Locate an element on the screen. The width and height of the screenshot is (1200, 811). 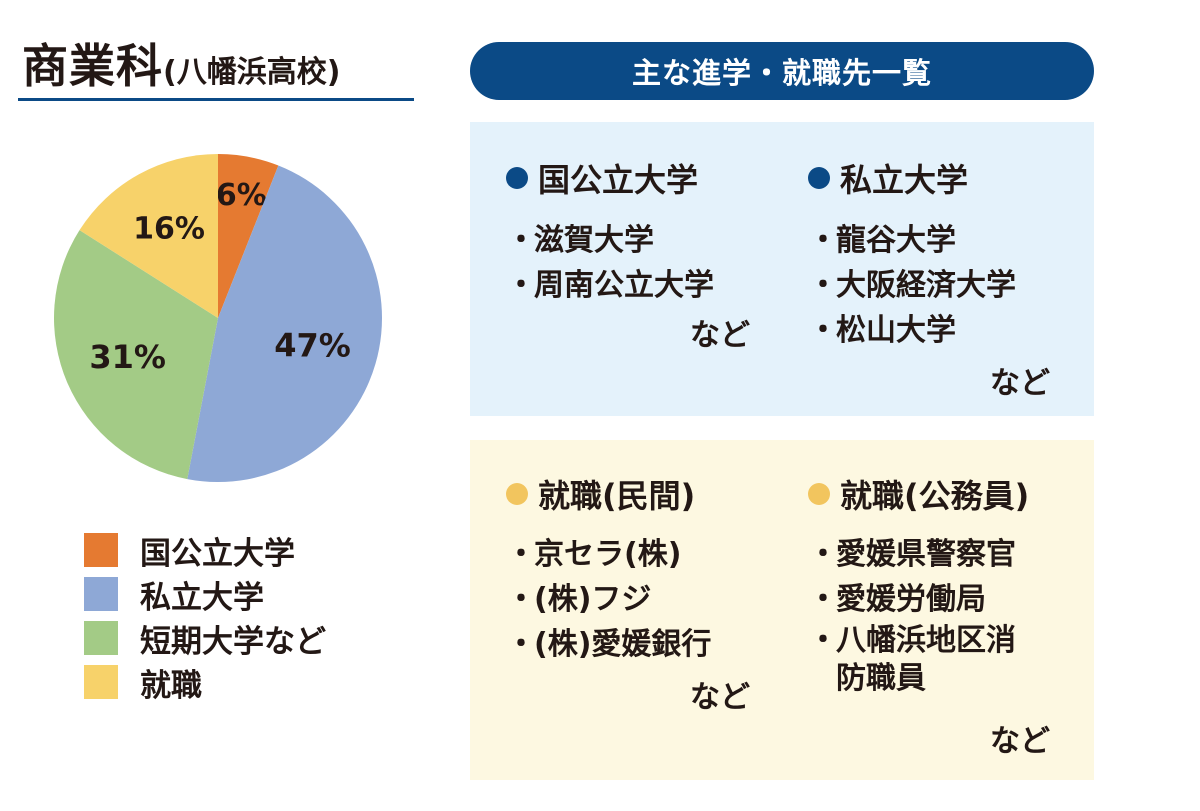
page-title: 商業科(八幡浜高校) is located at coordinates (181, 63).